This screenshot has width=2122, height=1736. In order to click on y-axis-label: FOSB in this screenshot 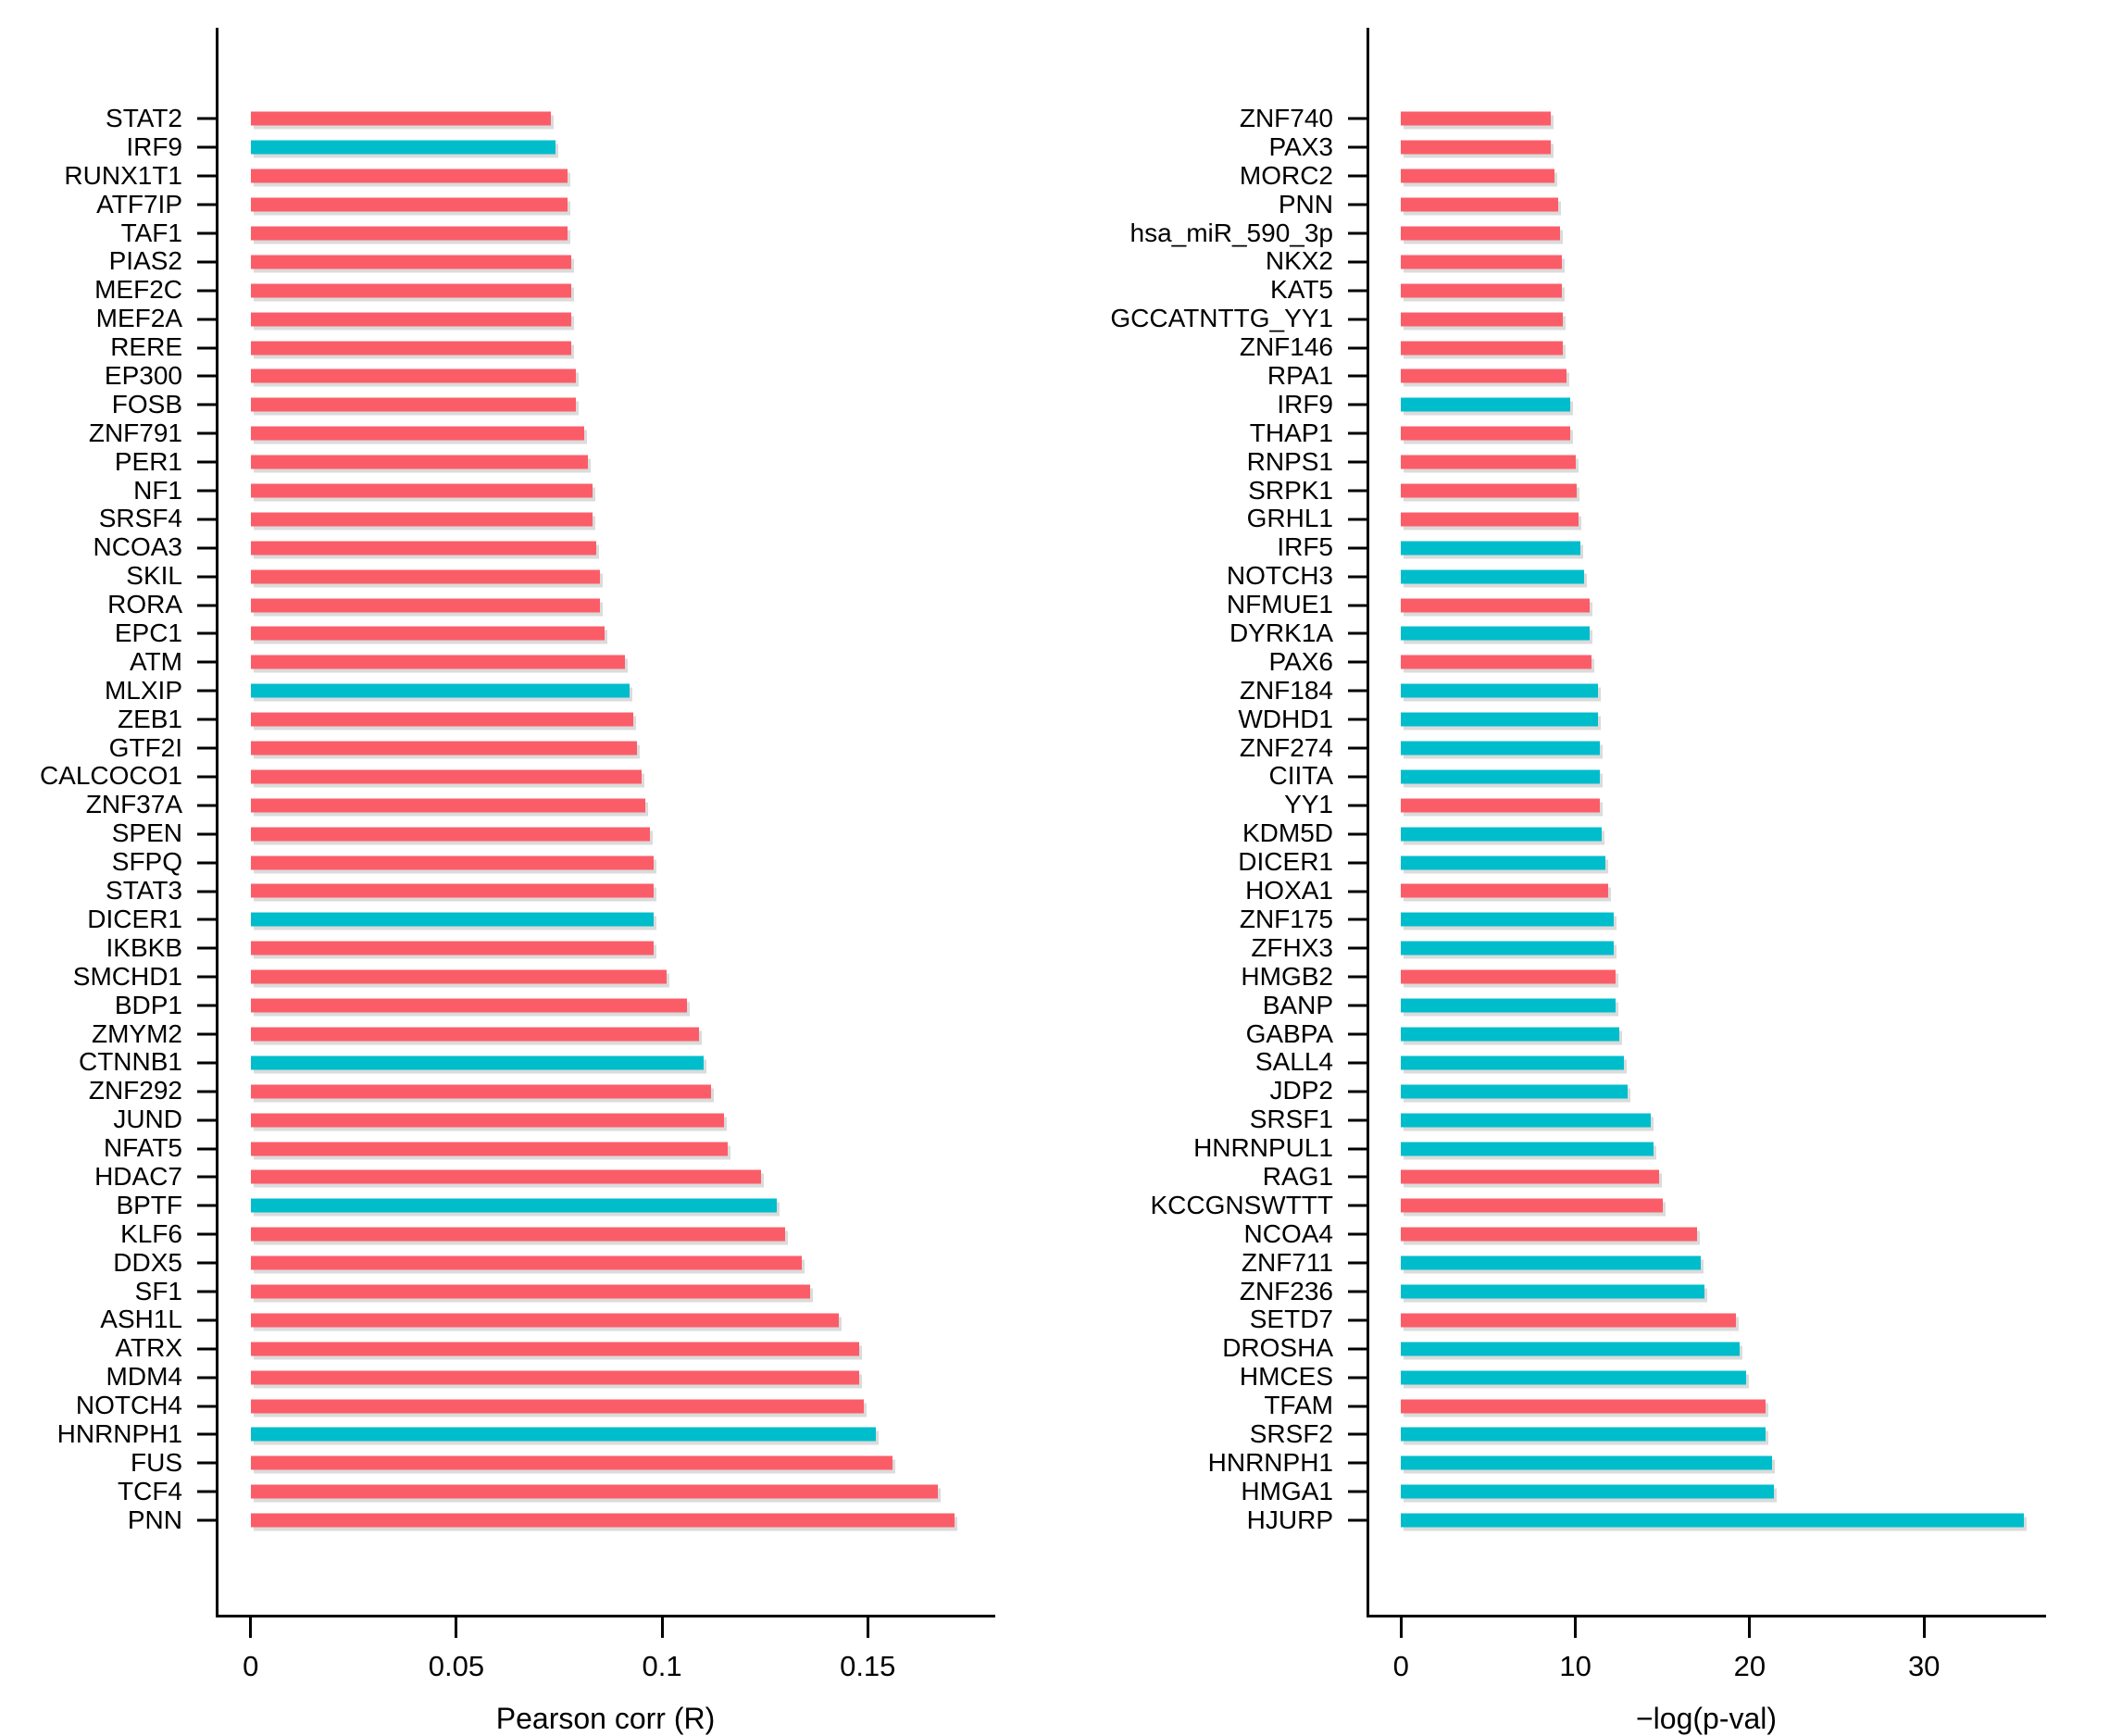, I will do `click(108, 404)`.